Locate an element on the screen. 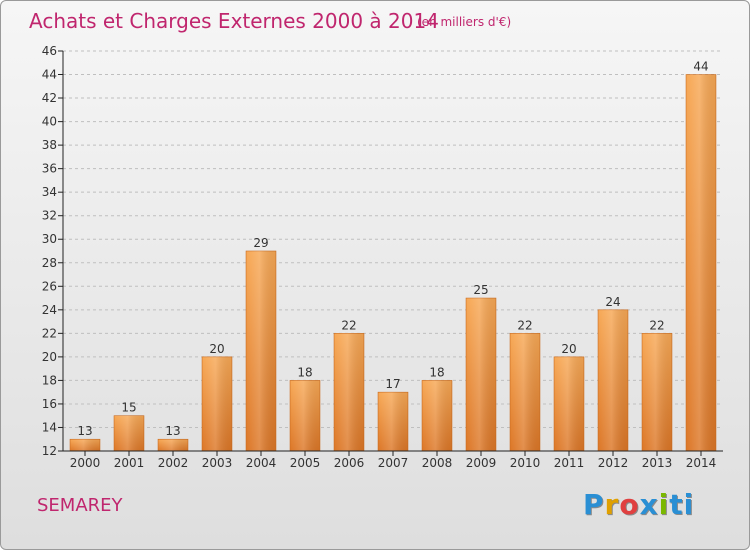 The height and width of the screenshot is (550, 750). bar-value-label: 24 is located at coordinates (612, 302).